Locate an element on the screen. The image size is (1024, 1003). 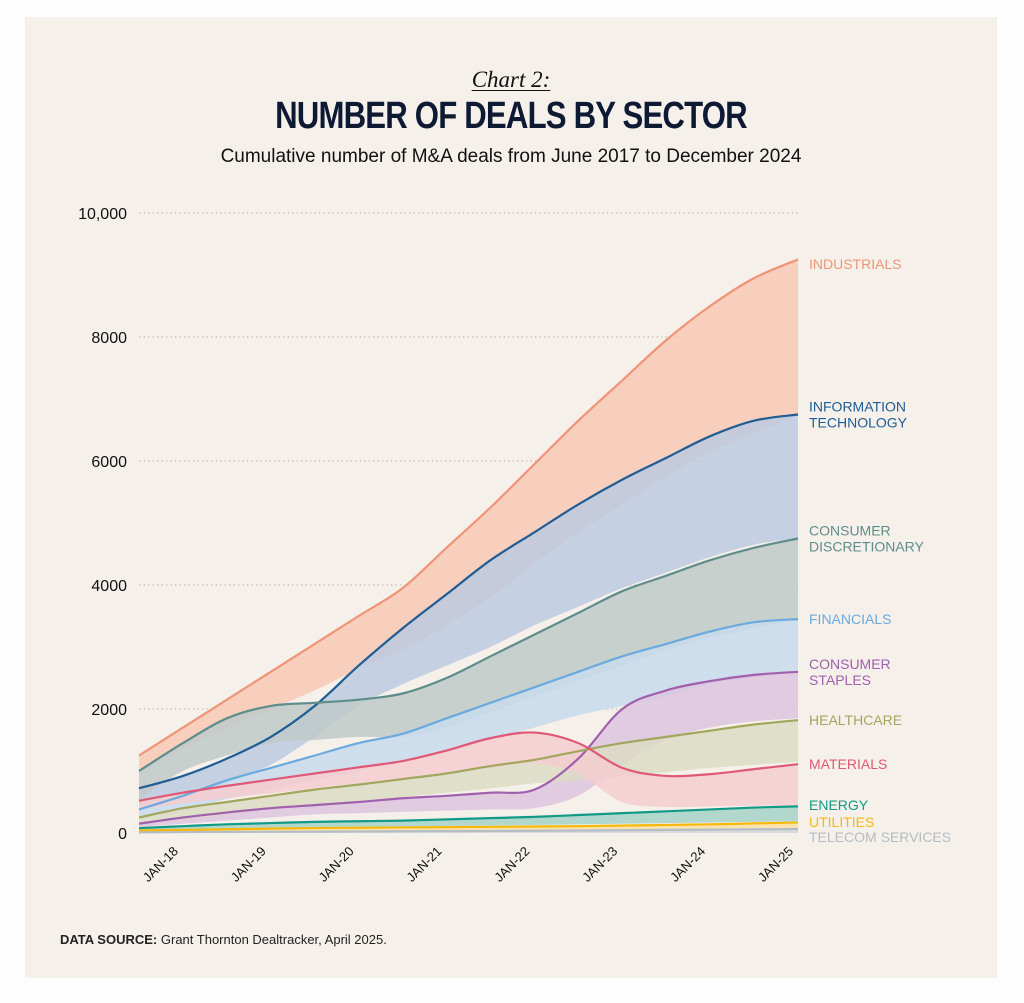
chart-number: Chart 2: is located at coordinates (511, 79).